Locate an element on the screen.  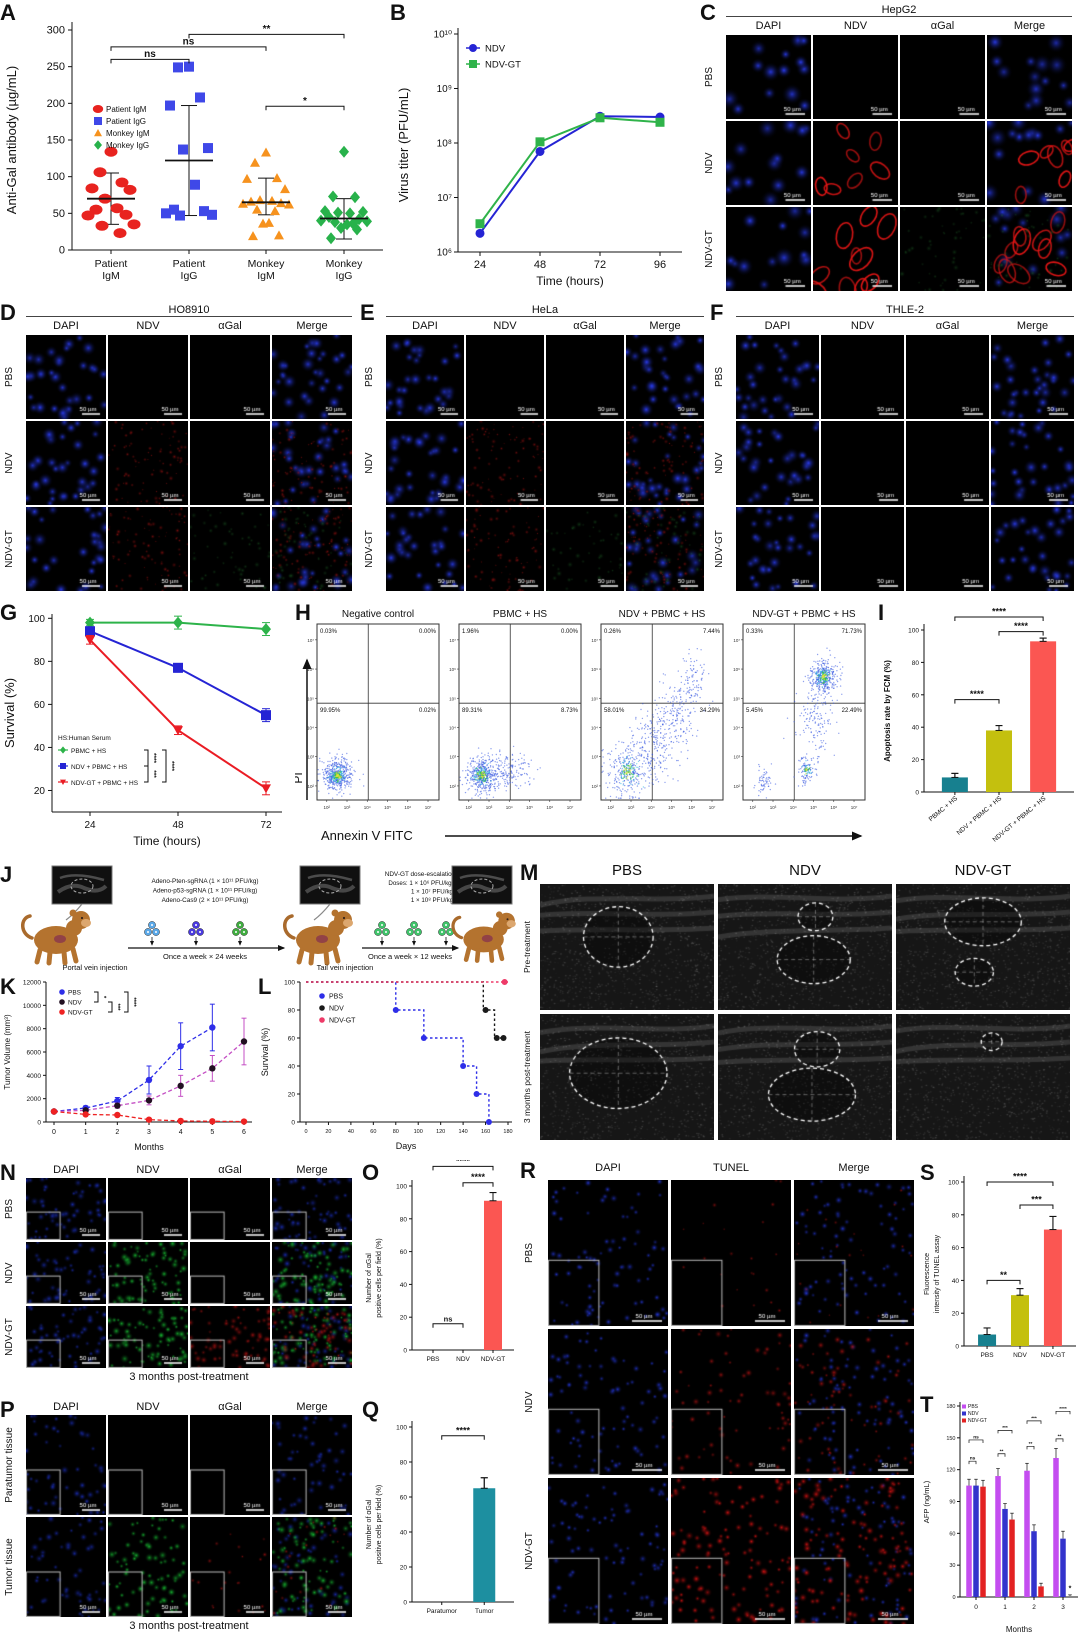
panel-label-h: H is located at coordinates (303, 612).